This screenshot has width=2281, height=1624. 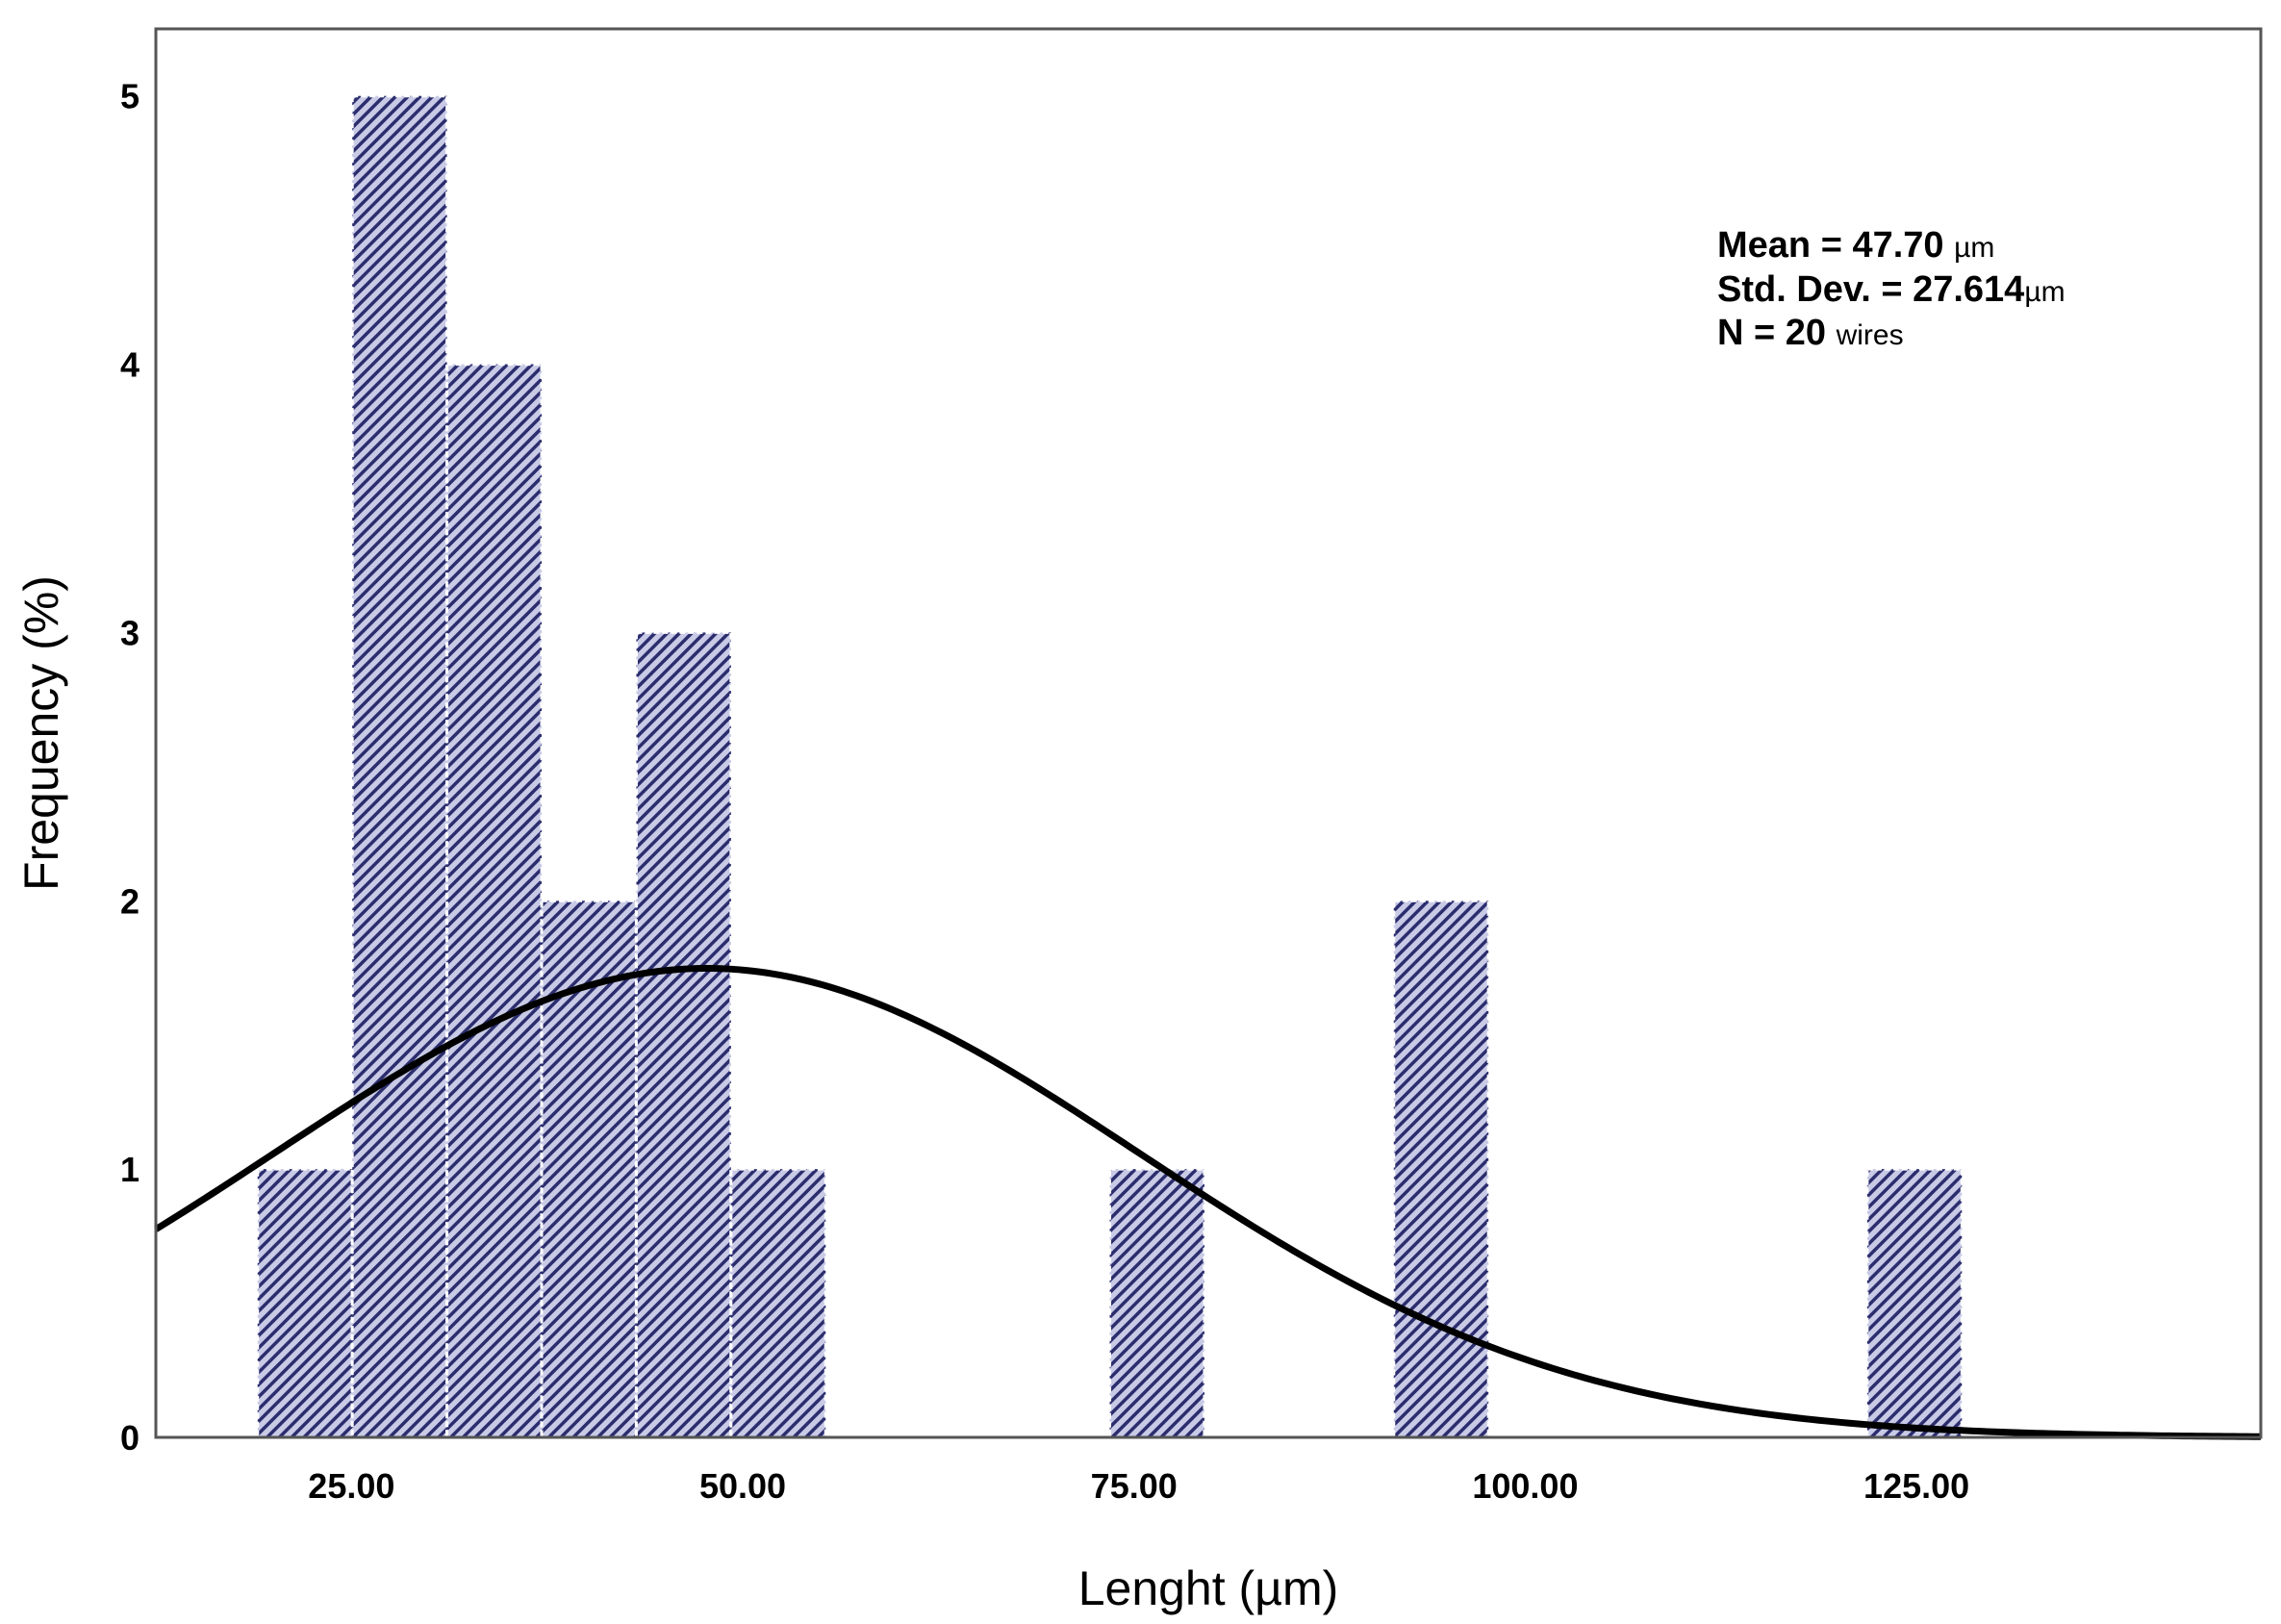 I want to click on stats-n: N = 20 wires, so click(x=1810, y=333).